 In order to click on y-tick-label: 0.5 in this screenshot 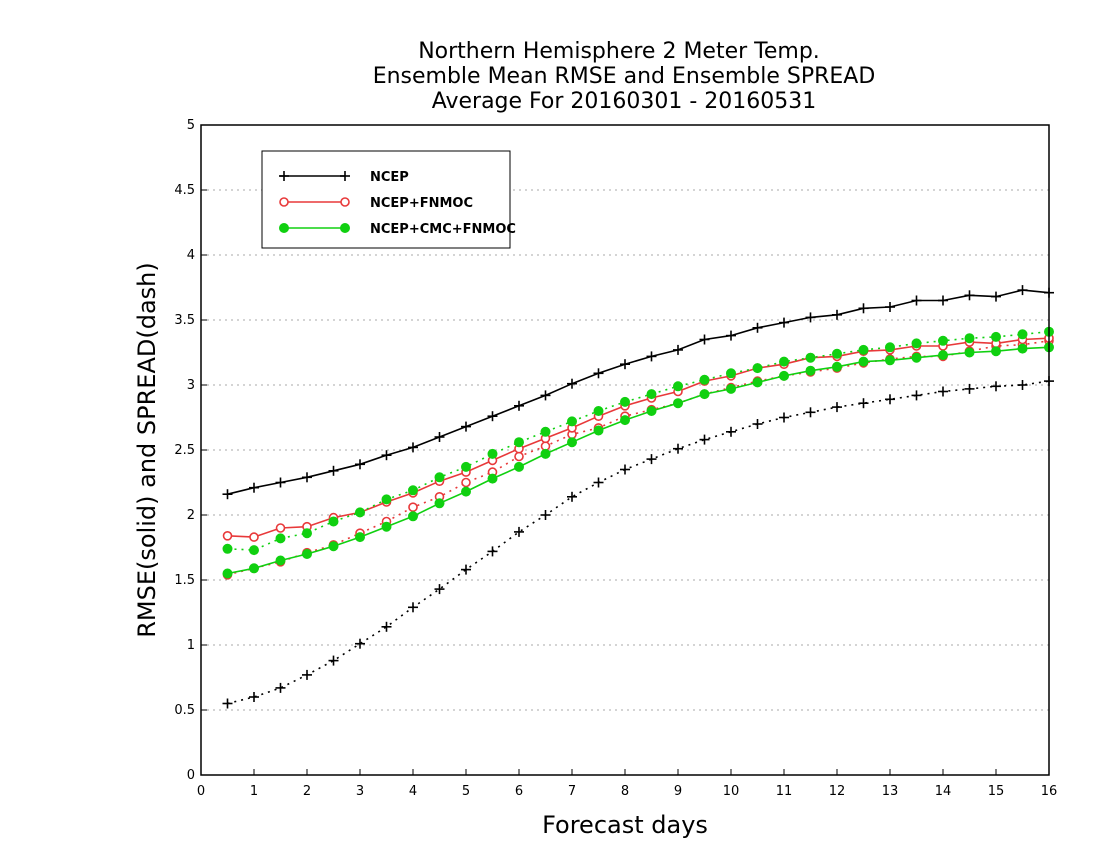, I will do `click(184, 710)`.